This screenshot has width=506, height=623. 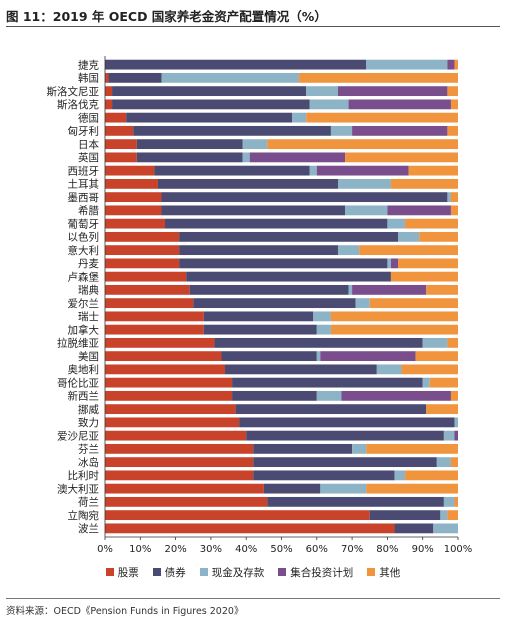 What do you see at coordinates (140, 549) in the screenshot?
I see `x-tick-label: 10%` at bounding box center [140, 549].